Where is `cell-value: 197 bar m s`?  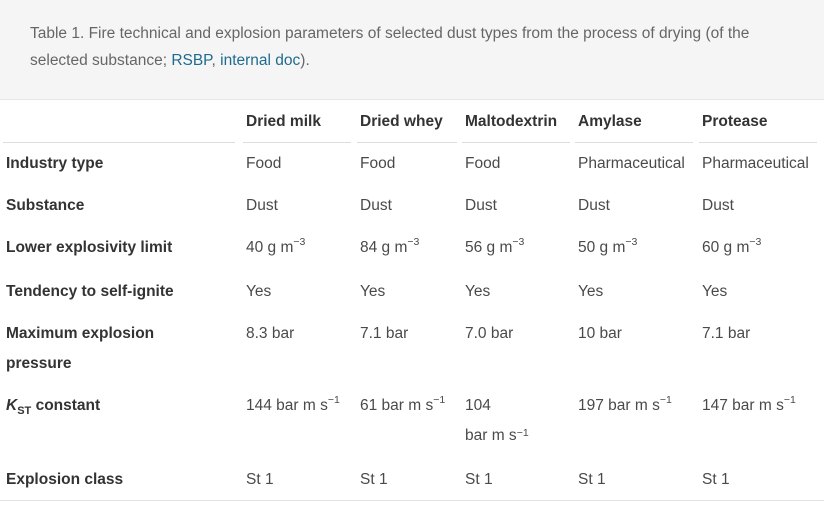
cell-value: 197 bar m s is located at coordinates (619, 405).